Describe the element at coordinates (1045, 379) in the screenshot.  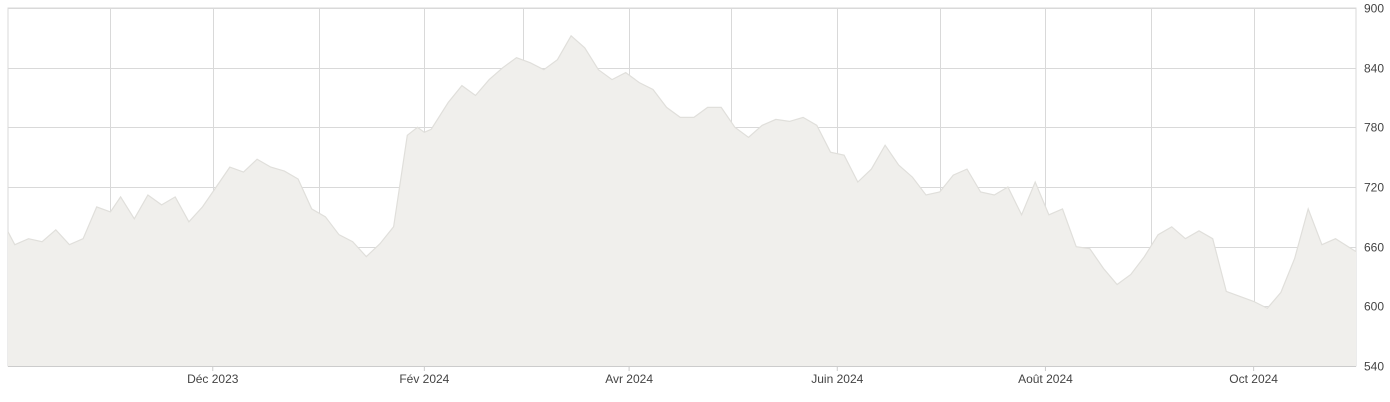
I see `x-tick-label: Août 2024` at that location.